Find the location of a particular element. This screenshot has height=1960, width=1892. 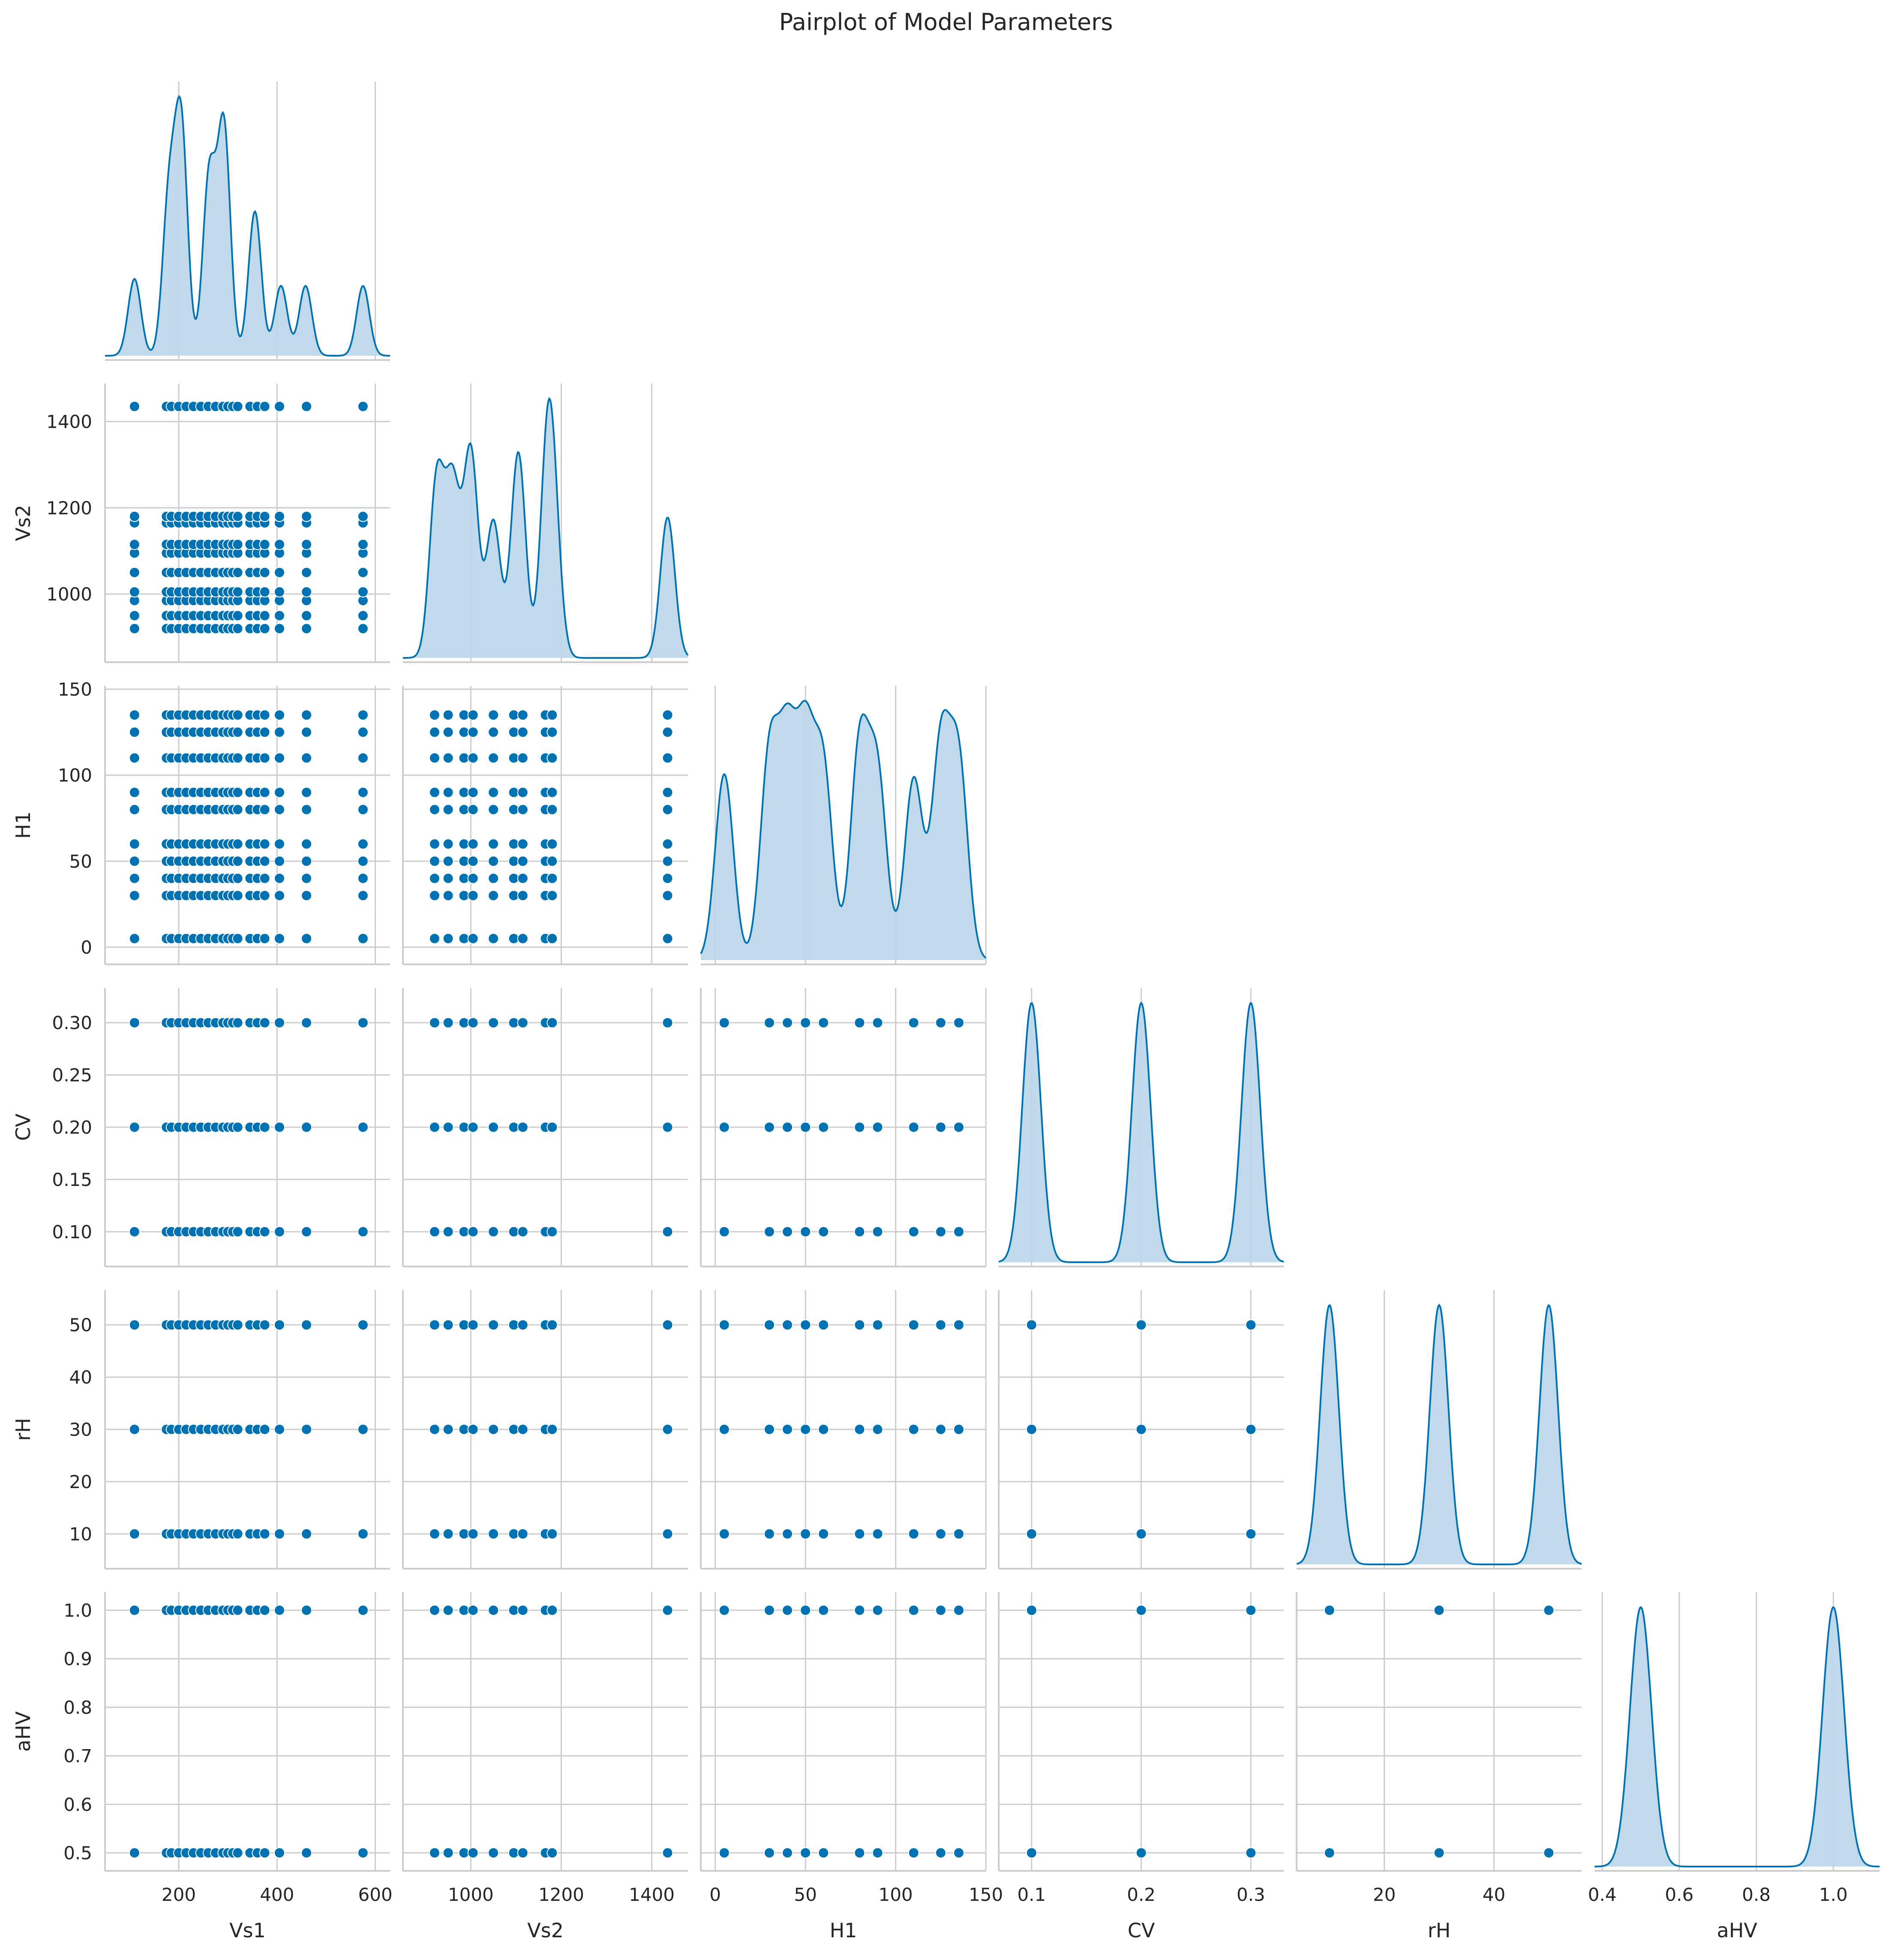

x-tick-label: 0.4 is located at coordinates (1603, 1894).